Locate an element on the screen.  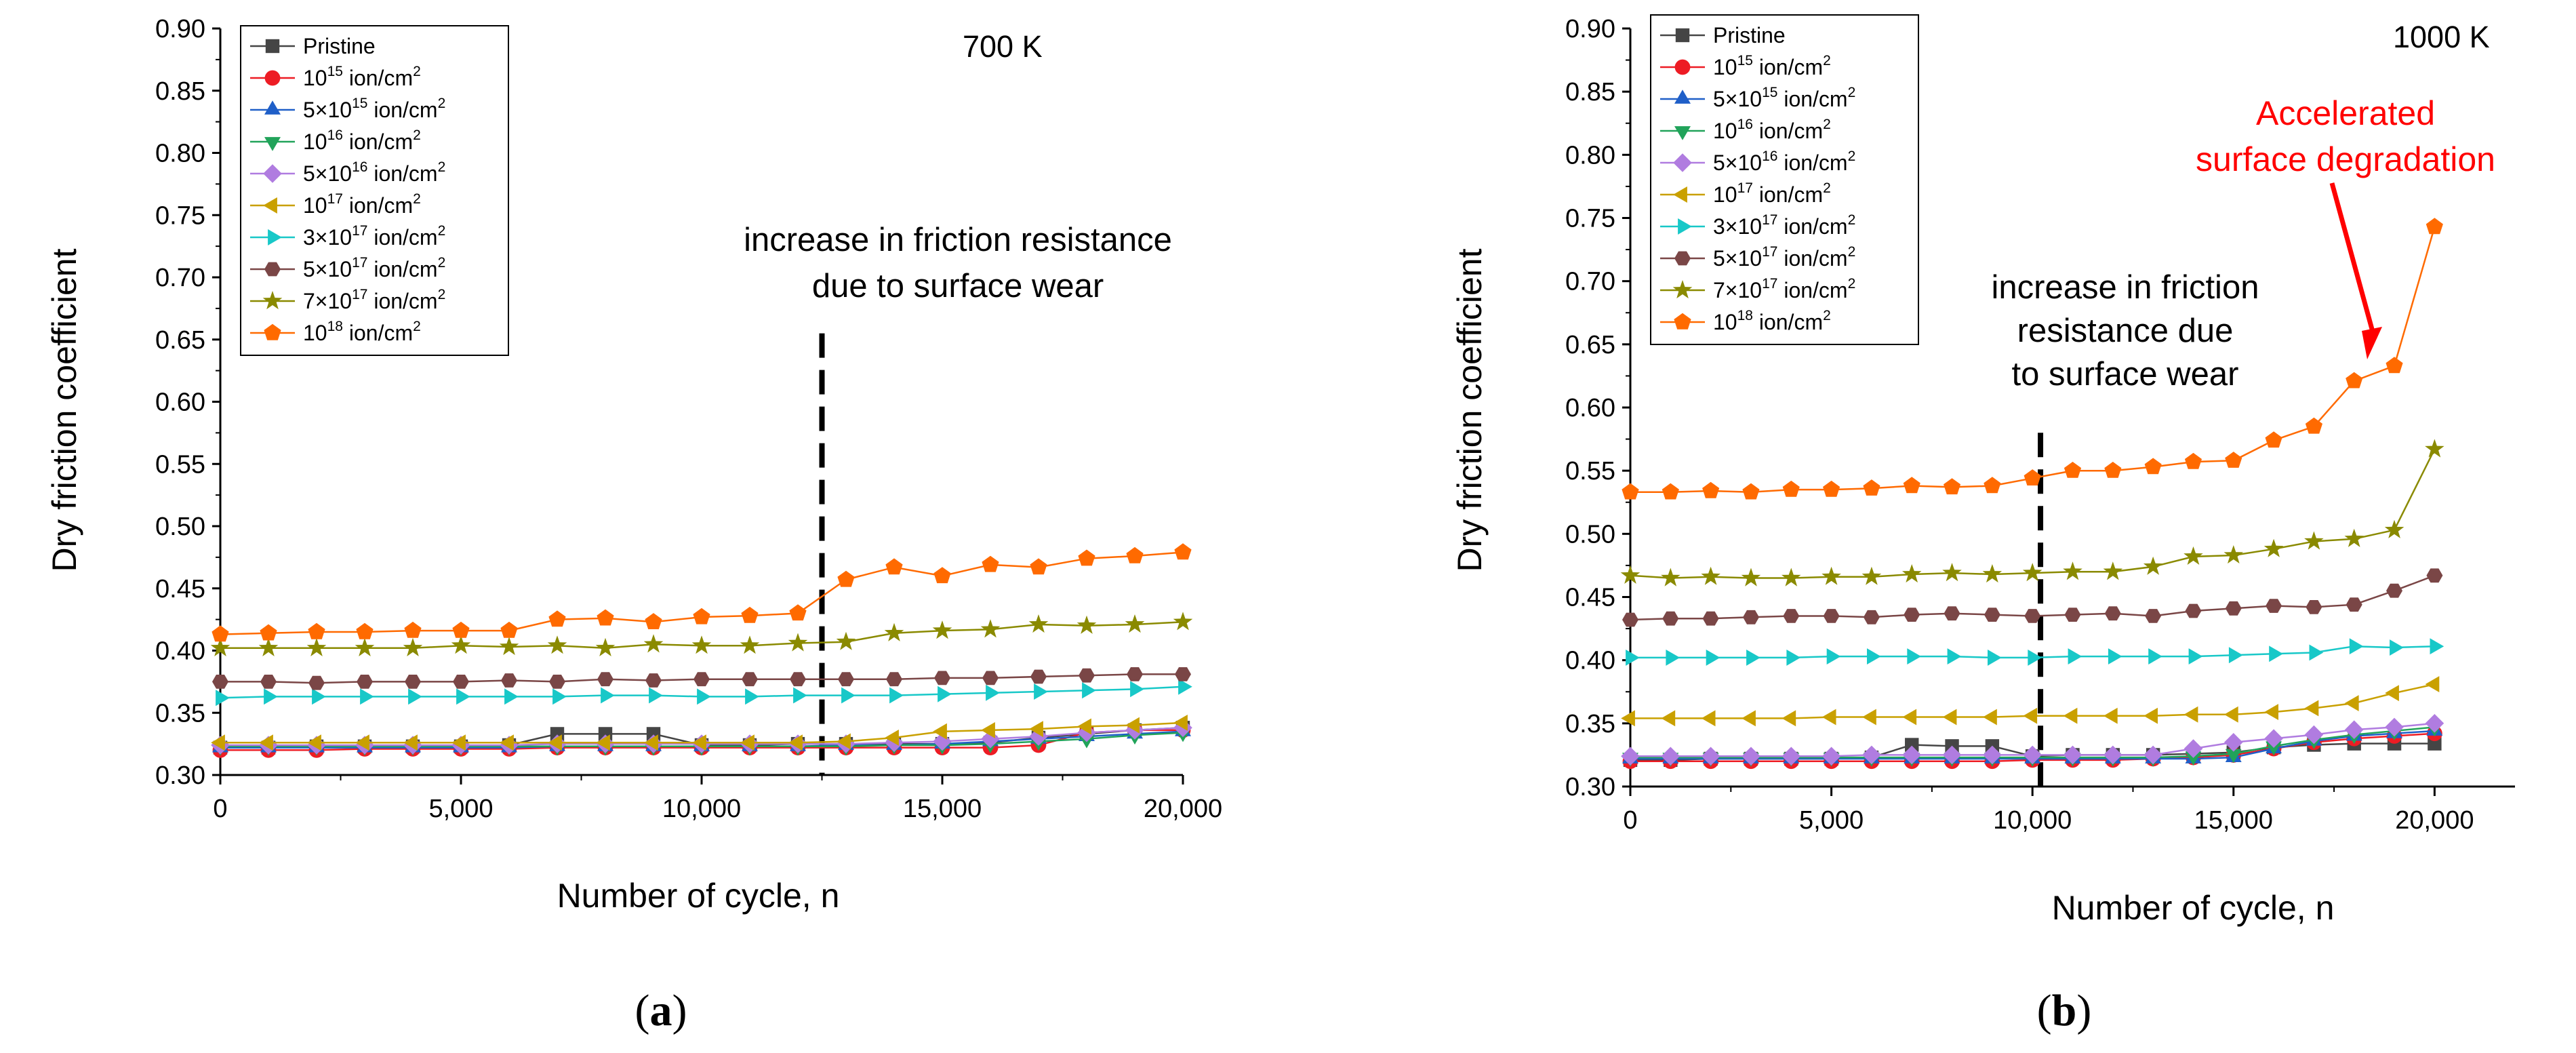
panel-caption-b: (b) is located at coordinates (2064, 1010).